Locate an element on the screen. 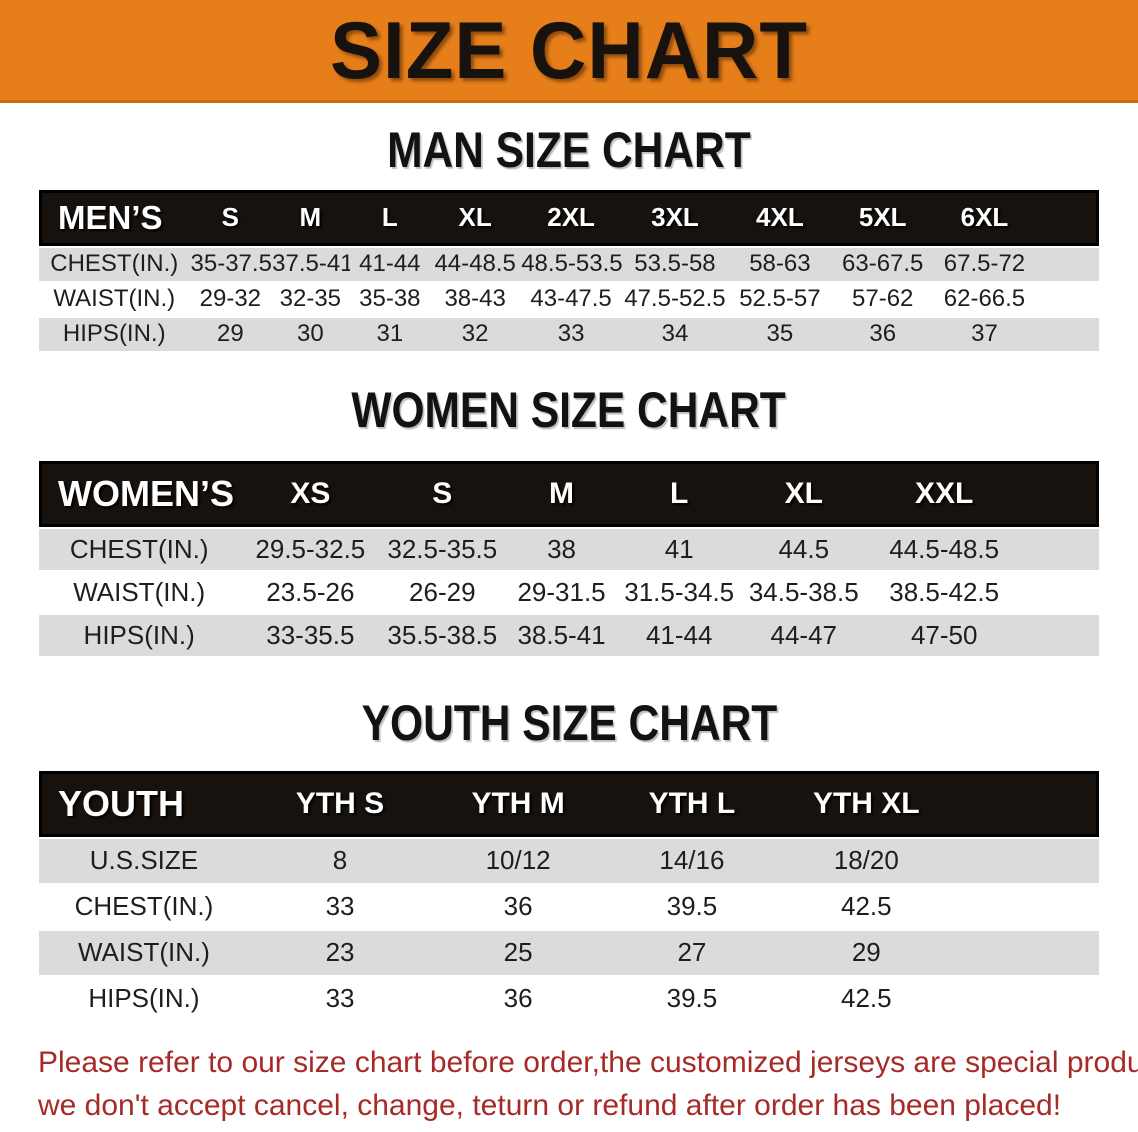 Image resolution: width=1138 pixels, height=1132 pixels. size-value-cell: 44-48.5 is located at coordinates (475, 264).